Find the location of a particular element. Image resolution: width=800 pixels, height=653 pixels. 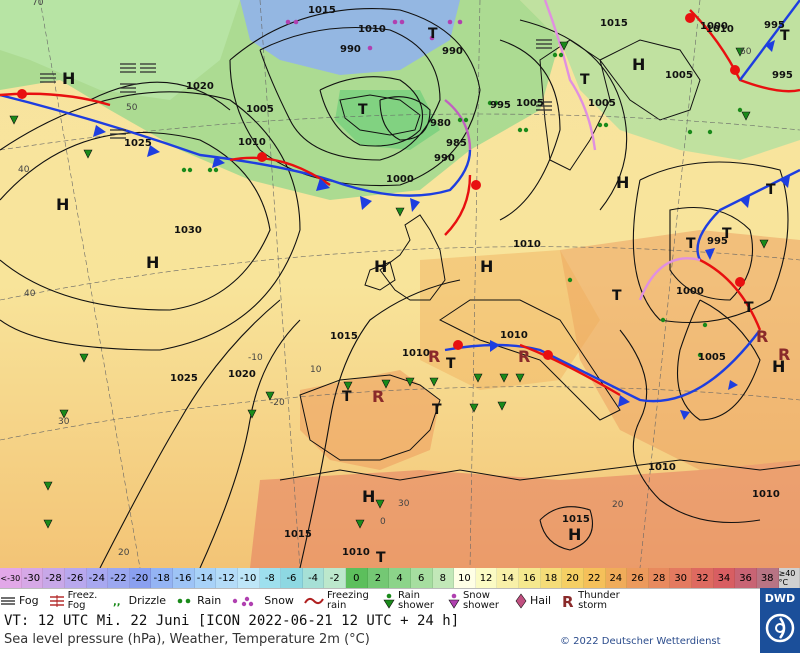

rain-shower-icon is located at coordinates (389, 601).